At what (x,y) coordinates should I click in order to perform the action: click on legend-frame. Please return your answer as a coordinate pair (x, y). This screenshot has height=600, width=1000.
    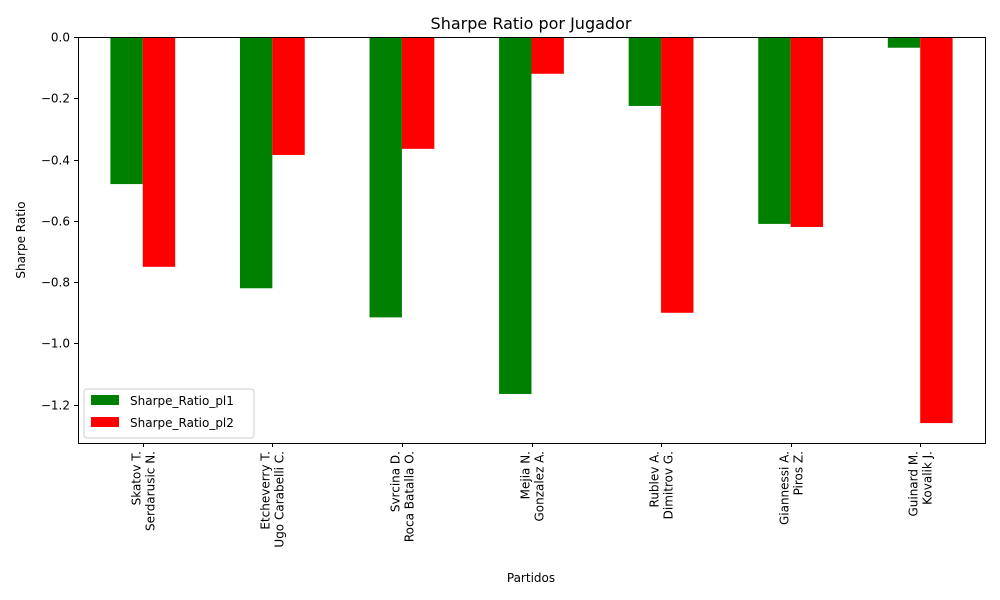
    Looking at the image, I should click on (169, 413).